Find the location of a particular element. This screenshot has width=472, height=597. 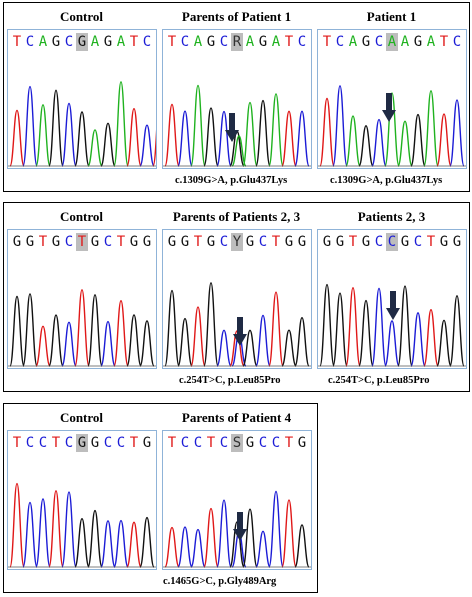

mutation-label: c.1465G>C, p.Gly489Arg is located at coordinates (220, 581).